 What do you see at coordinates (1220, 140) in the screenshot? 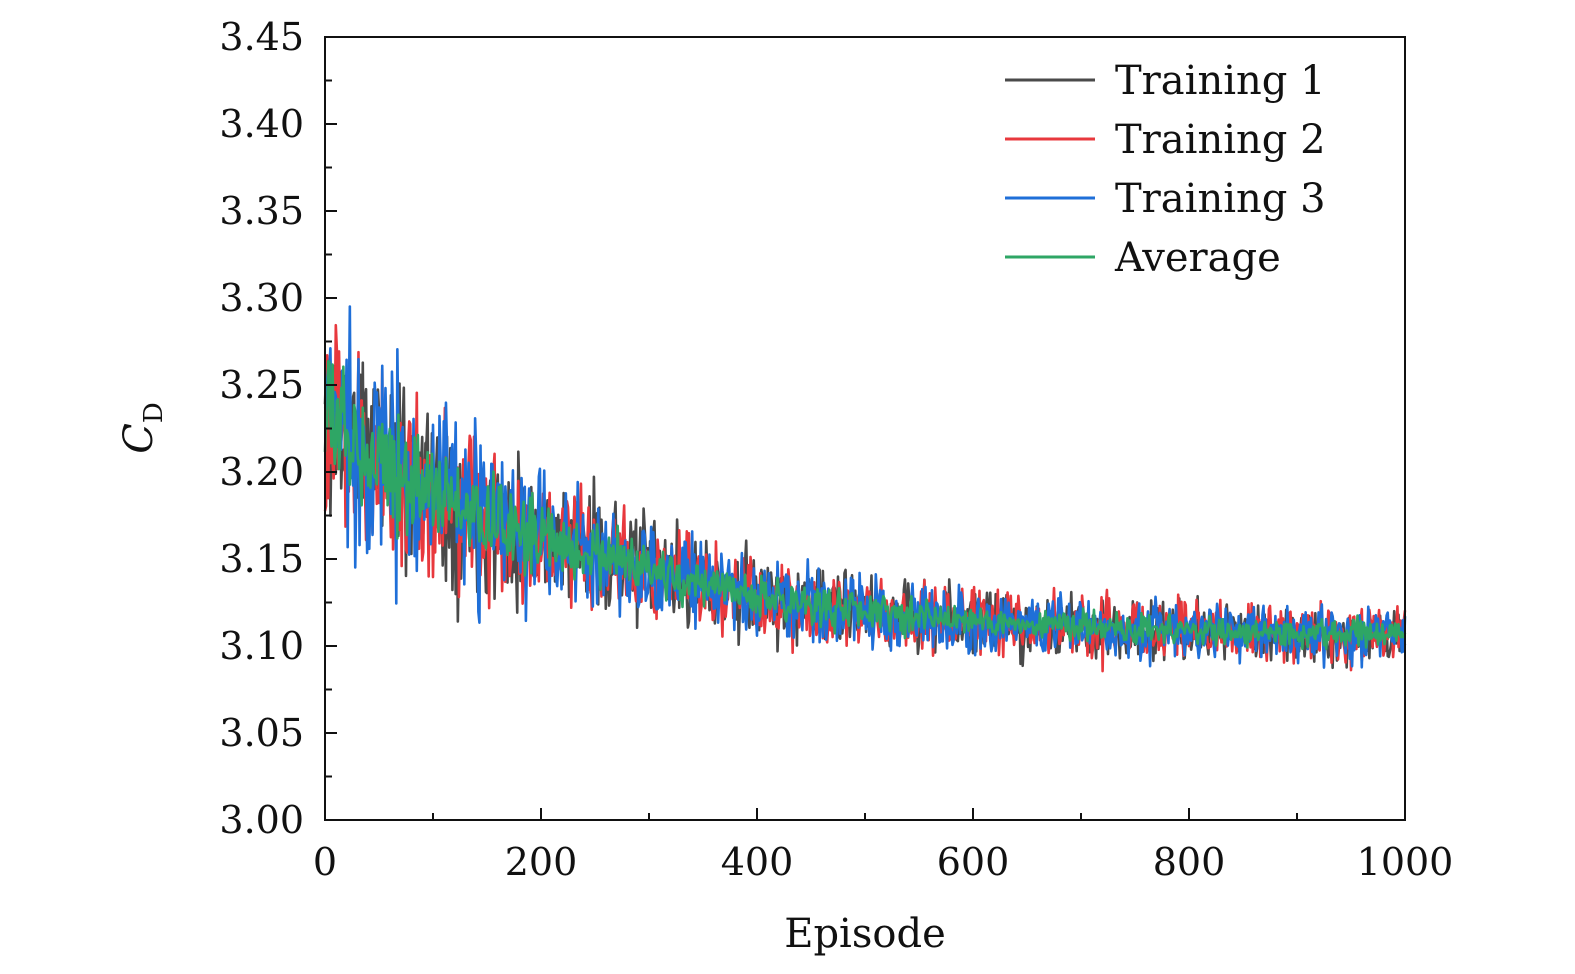
I see `legend-label-training-2: Training 2` at bounding box center [1220, 140].